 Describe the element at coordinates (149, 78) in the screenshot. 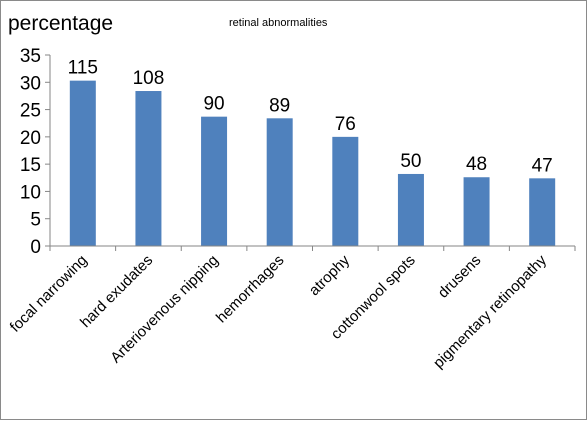

I see `data-label: 108` at that location.